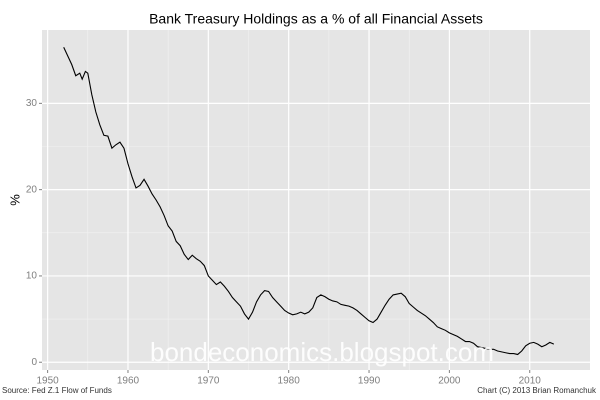  I want to click on x-tick-label: 1980, so click(289, 381).